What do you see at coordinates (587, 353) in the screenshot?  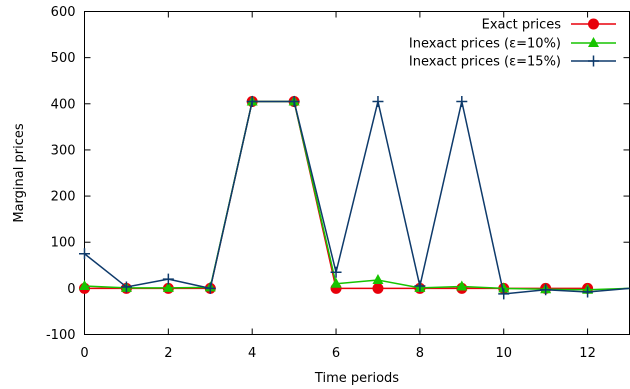 I see `x-tick-label: 12` at bounding box center [587, 353].